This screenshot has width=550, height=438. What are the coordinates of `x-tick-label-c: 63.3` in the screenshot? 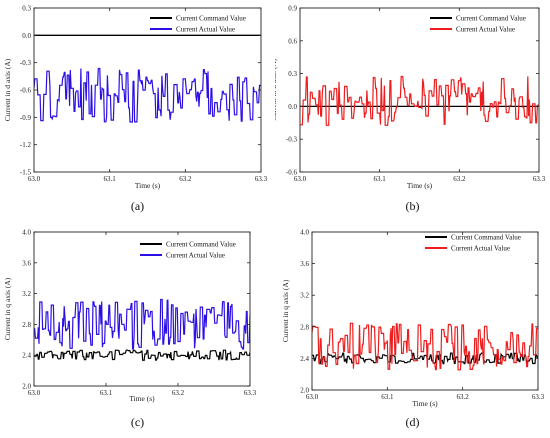 It's located at (250, 393).